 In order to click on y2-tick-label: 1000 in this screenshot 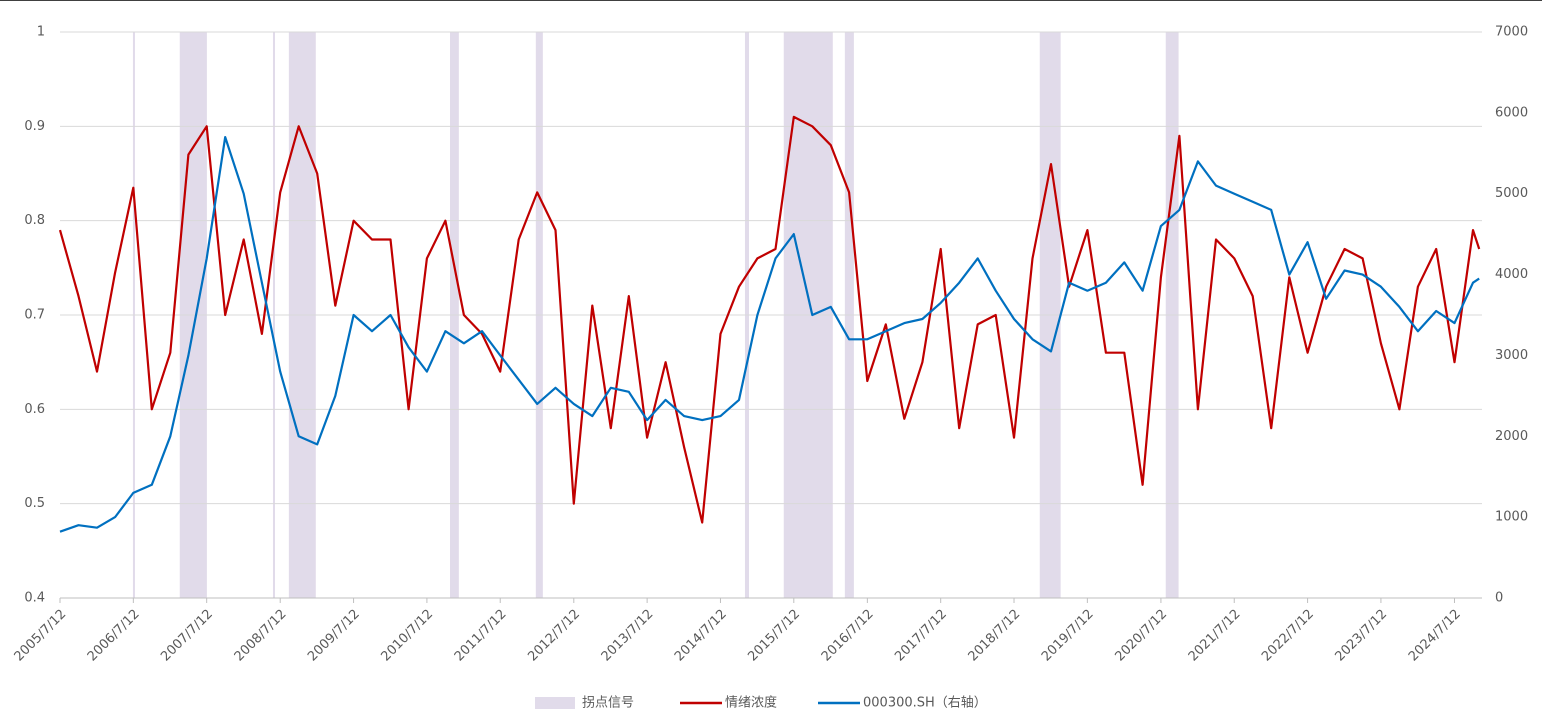, I will do `click(1511, 517)`.